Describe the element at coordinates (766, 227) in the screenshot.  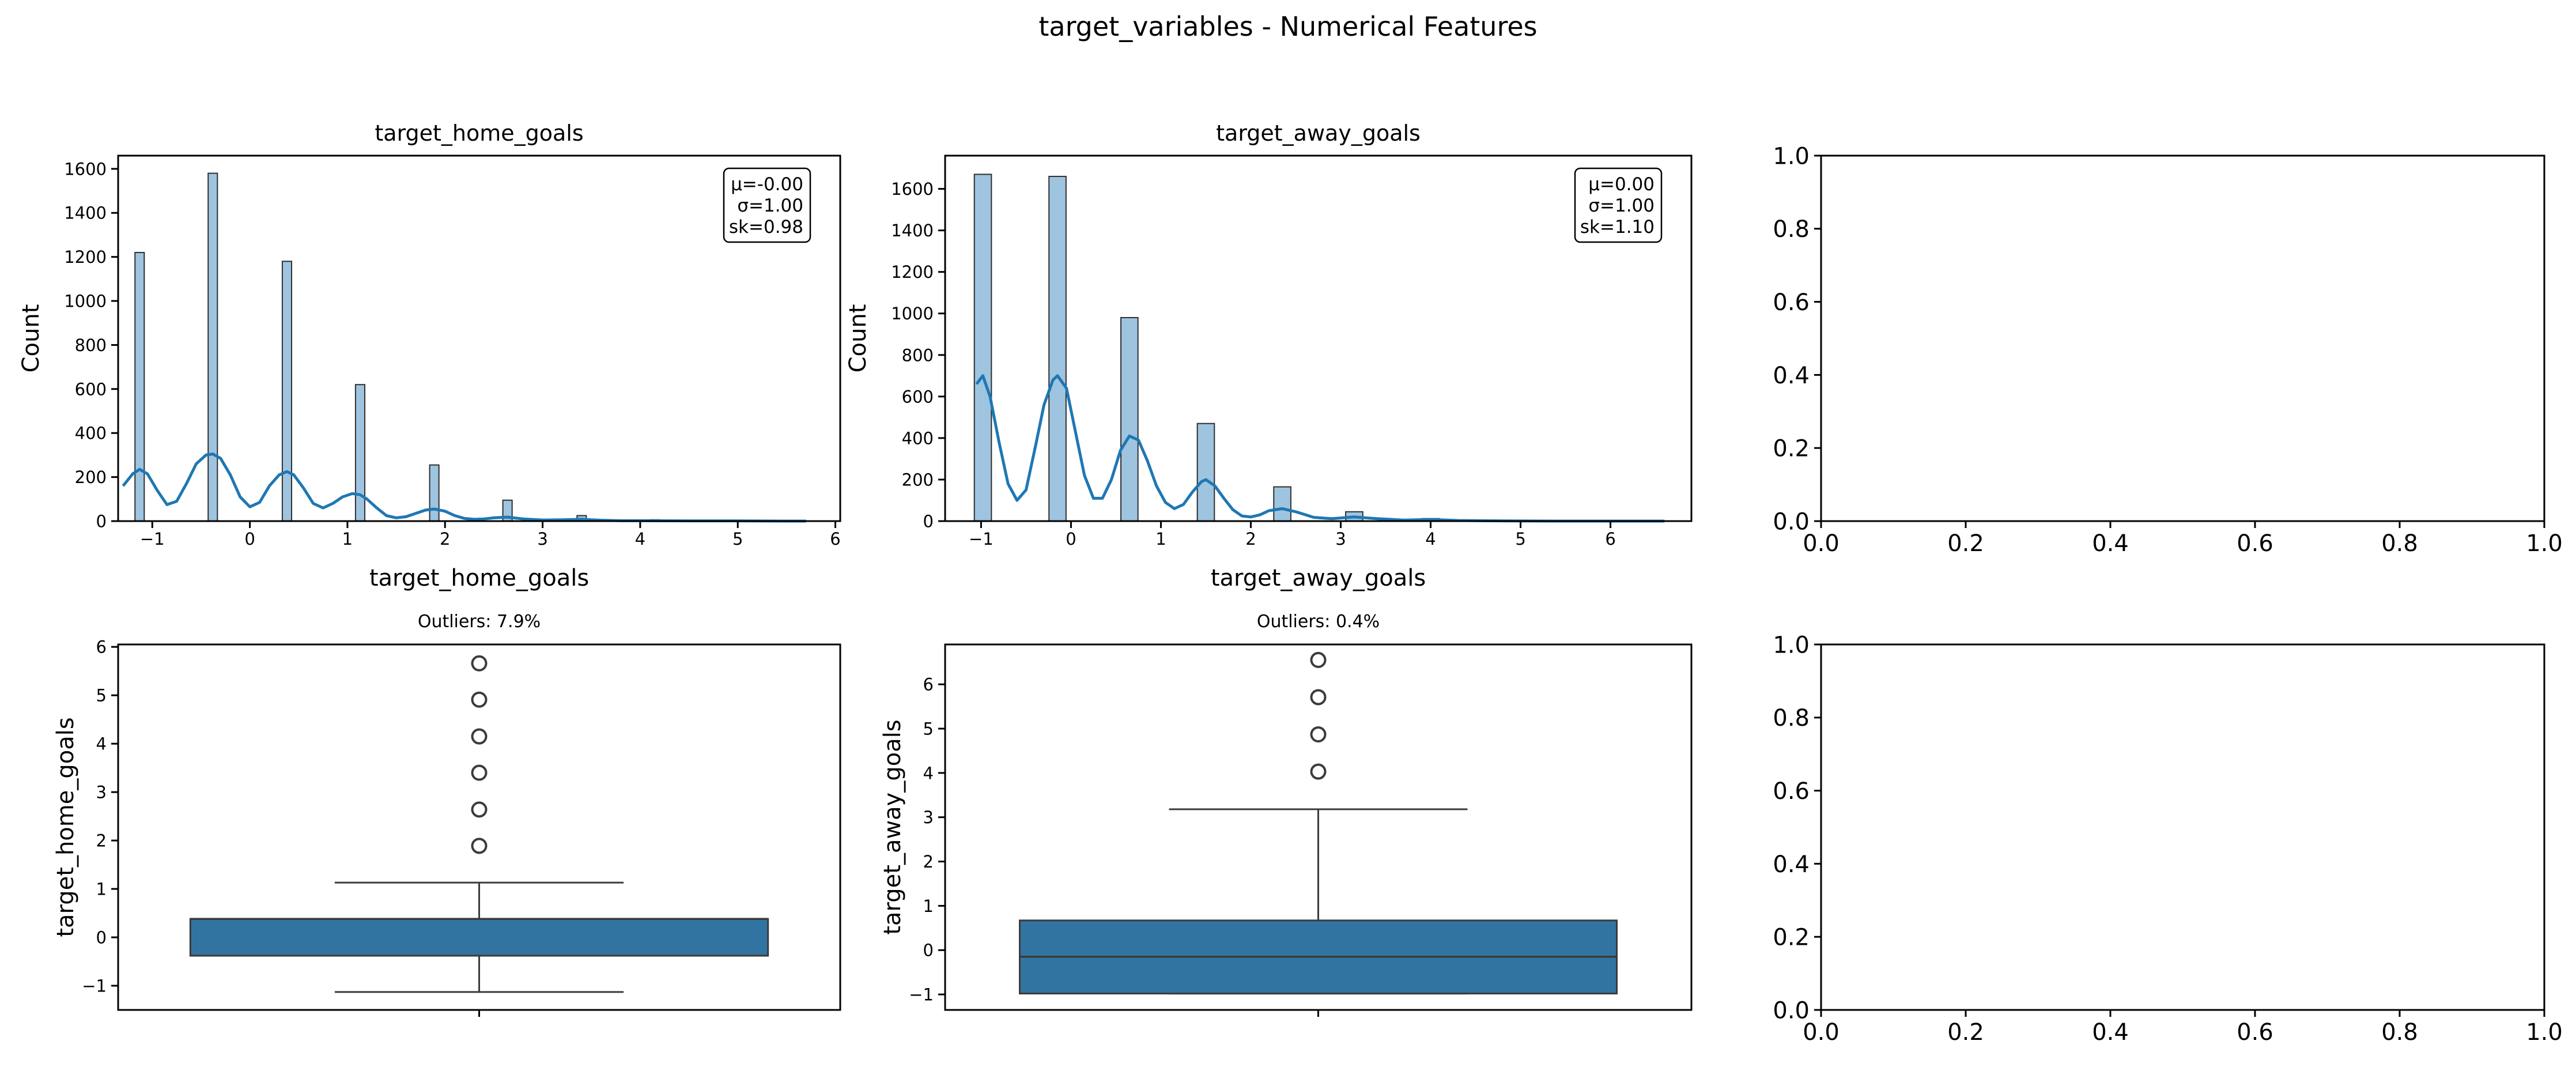
I see `stats-annotation-line: sk=0.98` at that location.